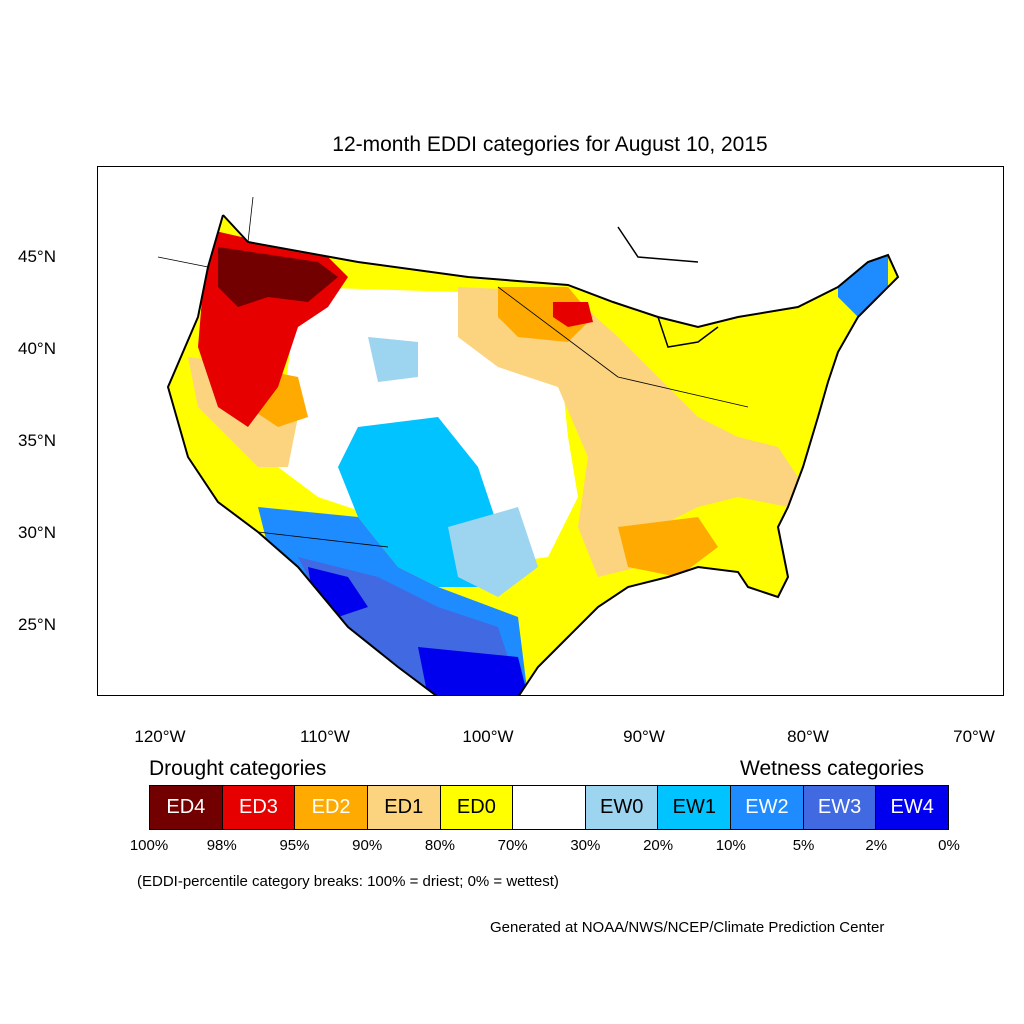 The height and width of the screenshot is (1024, 1024). Describe the element at coordinates (832, 768) in the screenshot. I see `wetness-heading: Wetness categories` at that location.